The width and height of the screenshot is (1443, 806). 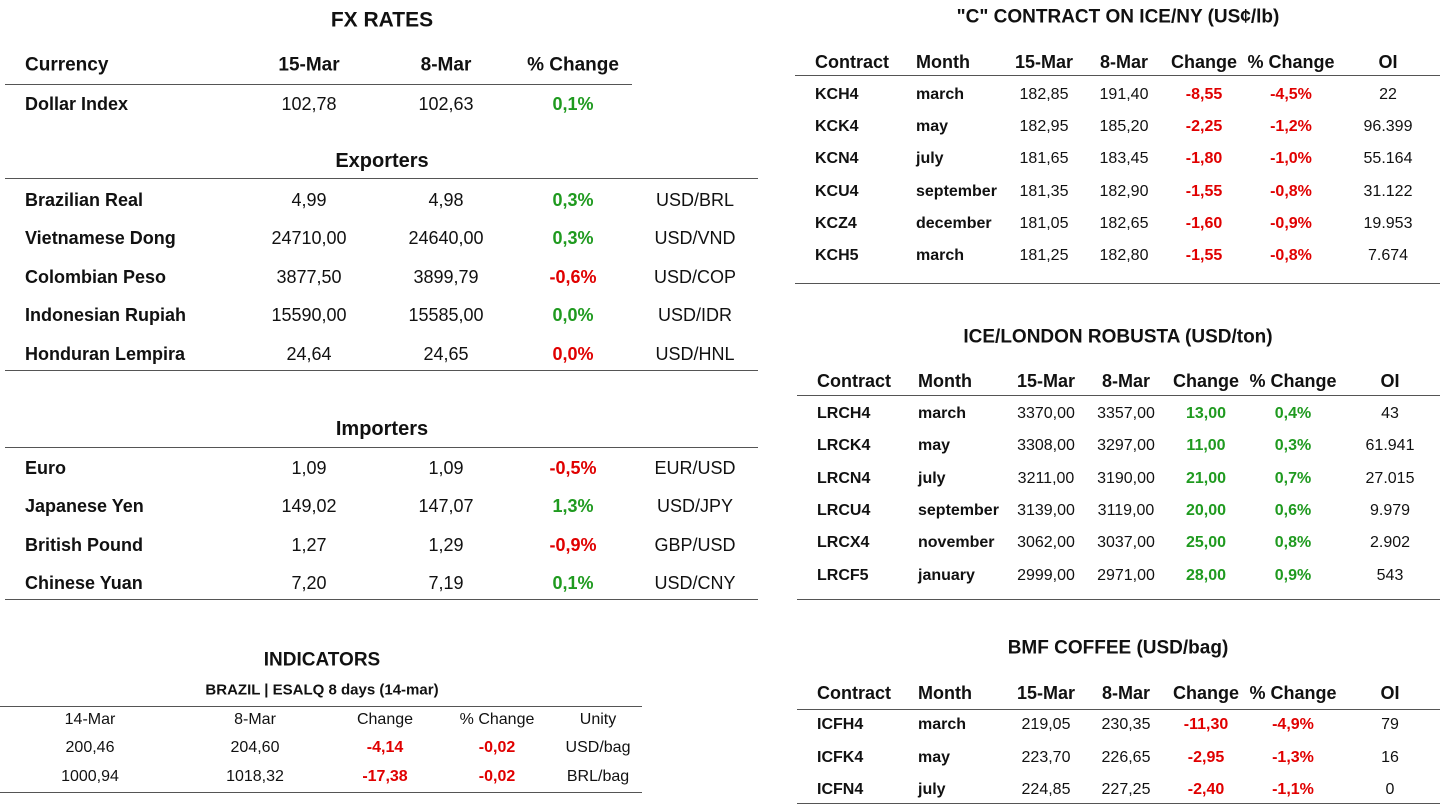 I want to click on cell: 191,40, so click(x=1124, y=94).